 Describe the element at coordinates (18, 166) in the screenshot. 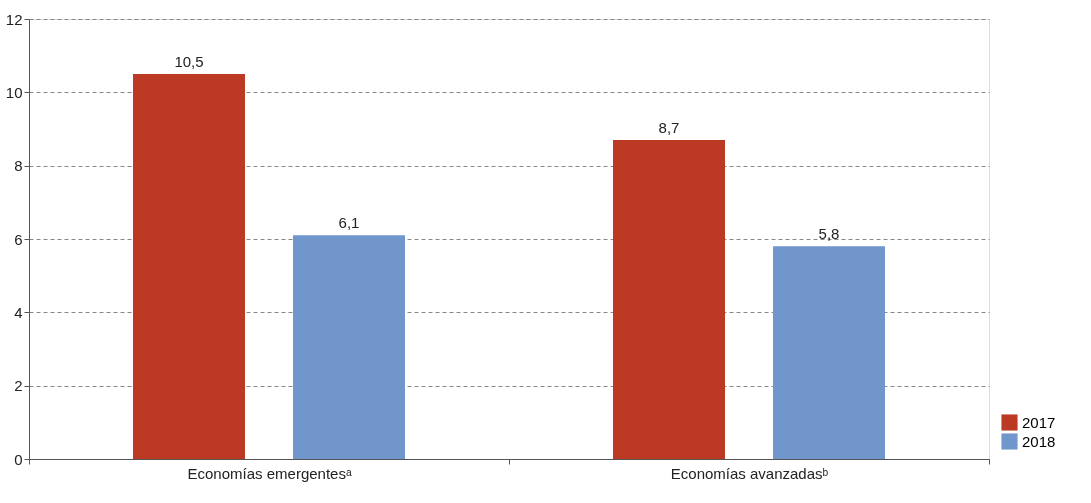

I see `y-tick-label: 8` at that location.